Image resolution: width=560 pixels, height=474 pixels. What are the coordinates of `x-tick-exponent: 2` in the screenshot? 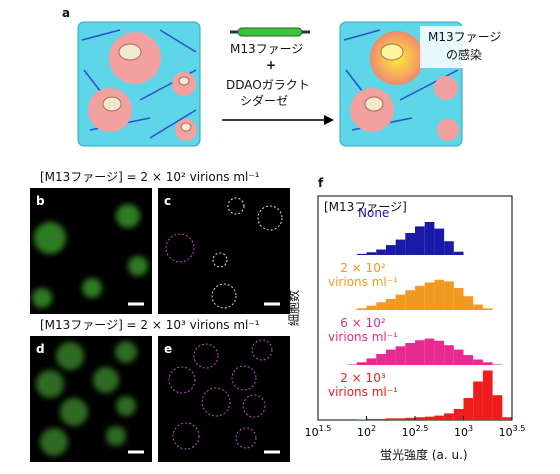 It's located at (373, 428).